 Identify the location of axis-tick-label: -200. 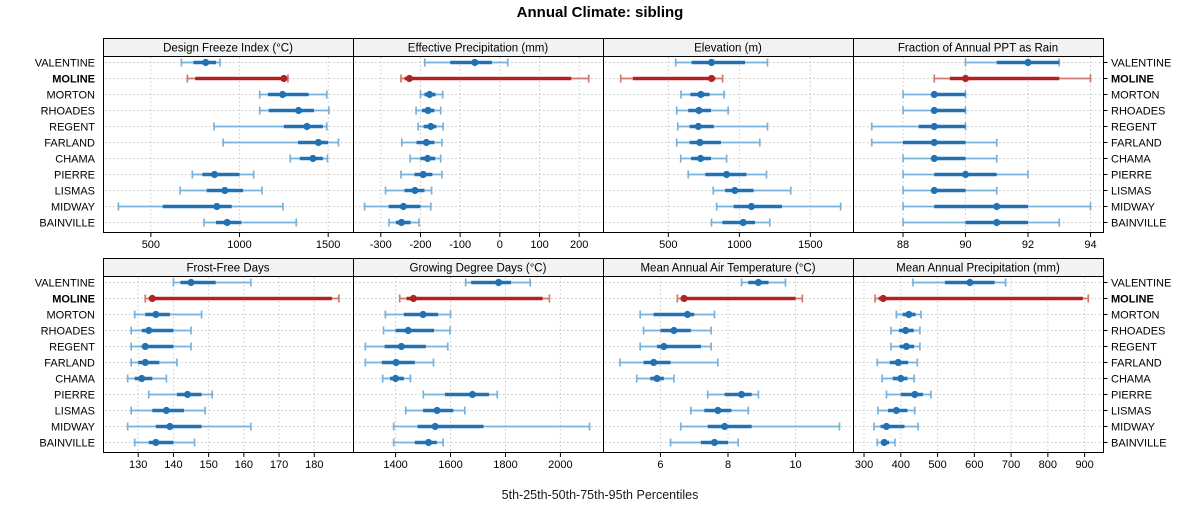
(420, 245).